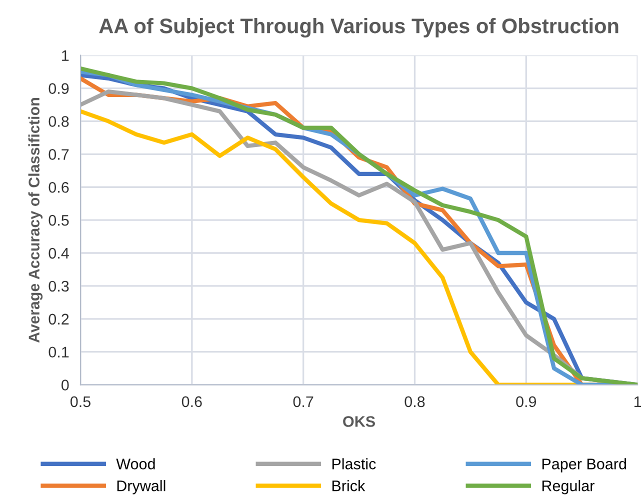 The width and height of the screenshot is (644, 503). Describe the element at coordinates (58, 88) in the screenshot. I see `y-tick-label: 0.9` at that location.